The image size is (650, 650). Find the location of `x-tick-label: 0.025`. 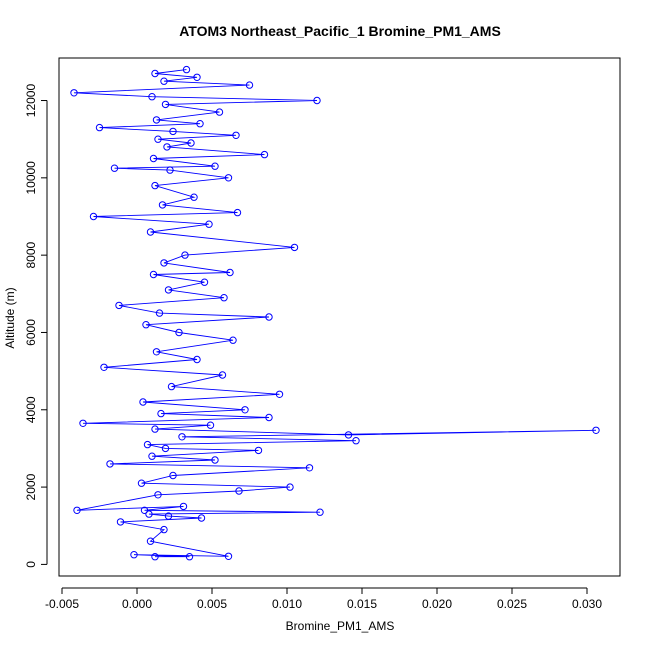

x-tick-label: 0.025 is located at coordinates (512, 604).